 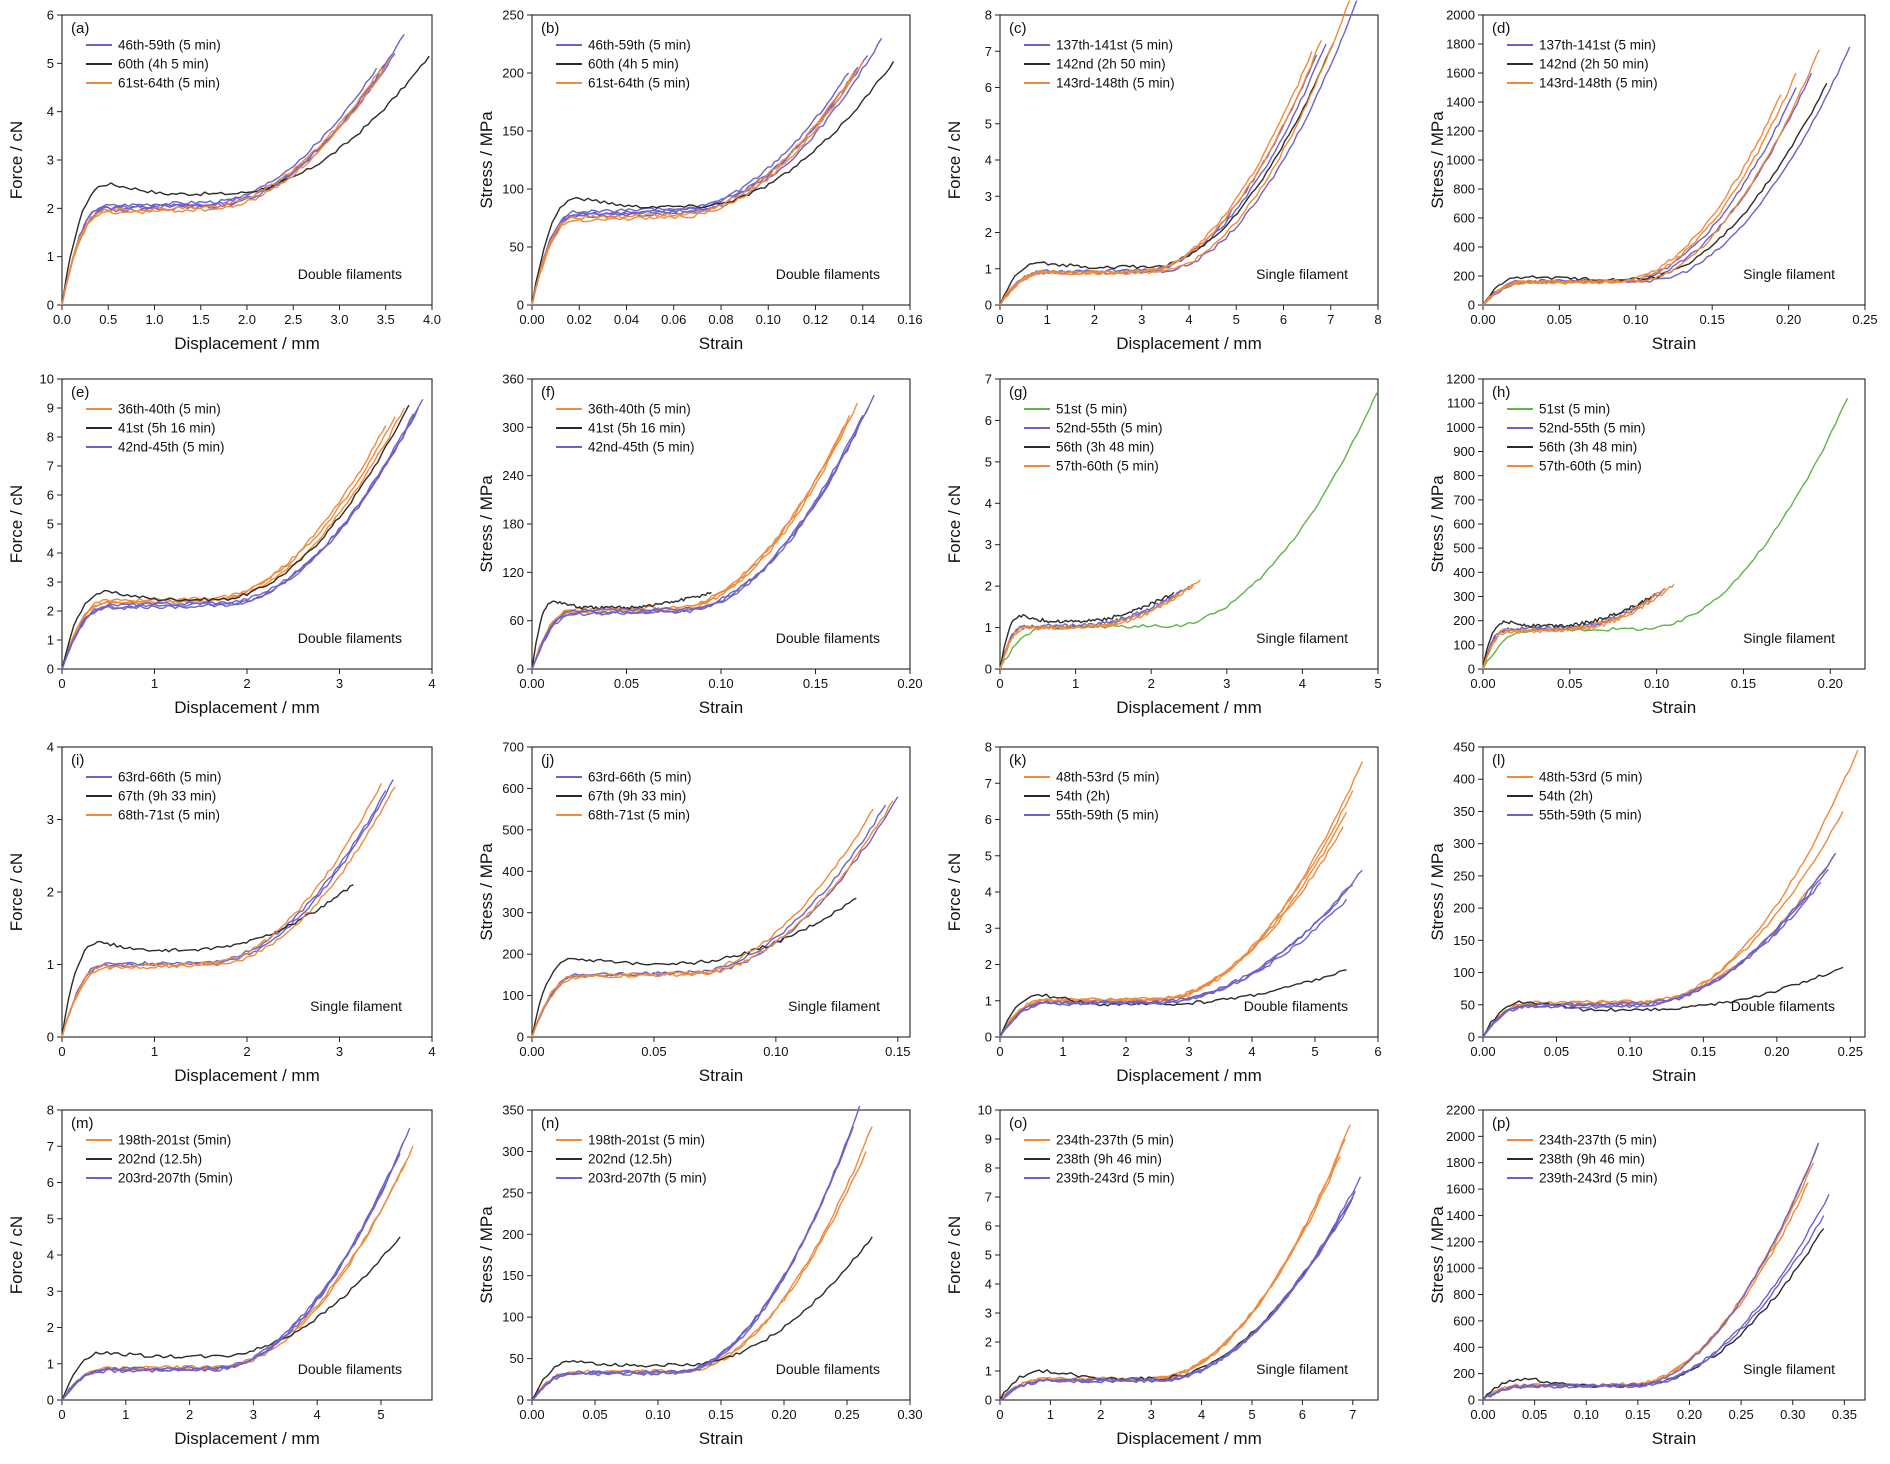 I want to click on x-tick-label: 7, so click(x=1330, y=319).